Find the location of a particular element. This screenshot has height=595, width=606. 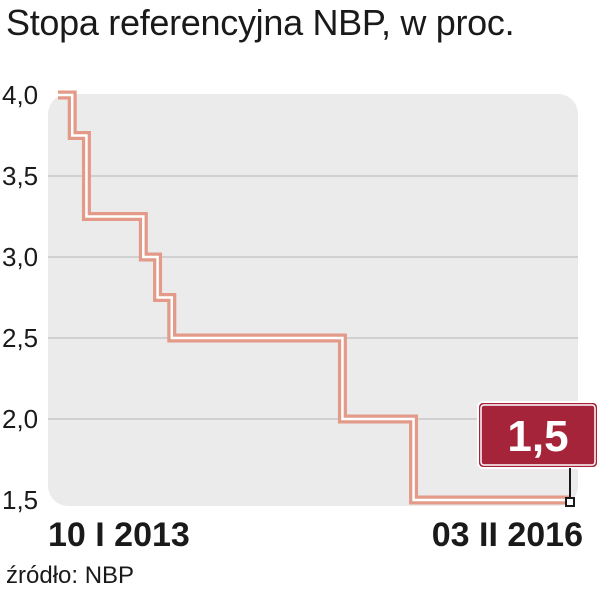

callout-marker is located at coordinates (570, 502).